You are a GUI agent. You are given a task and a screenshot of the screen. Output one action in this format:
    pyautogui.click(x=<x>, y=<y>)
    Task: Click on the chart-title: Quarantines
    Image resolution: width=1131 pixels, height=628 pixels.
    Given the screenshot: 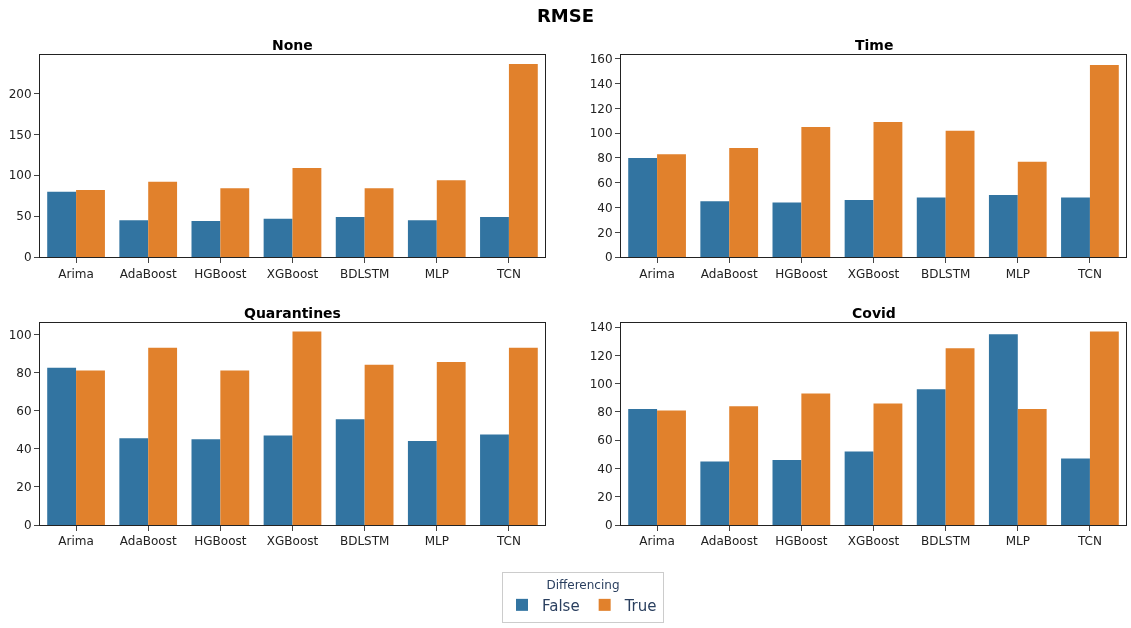 What is the action you would take?
    pyautogui.click(x=292, y=313)
    